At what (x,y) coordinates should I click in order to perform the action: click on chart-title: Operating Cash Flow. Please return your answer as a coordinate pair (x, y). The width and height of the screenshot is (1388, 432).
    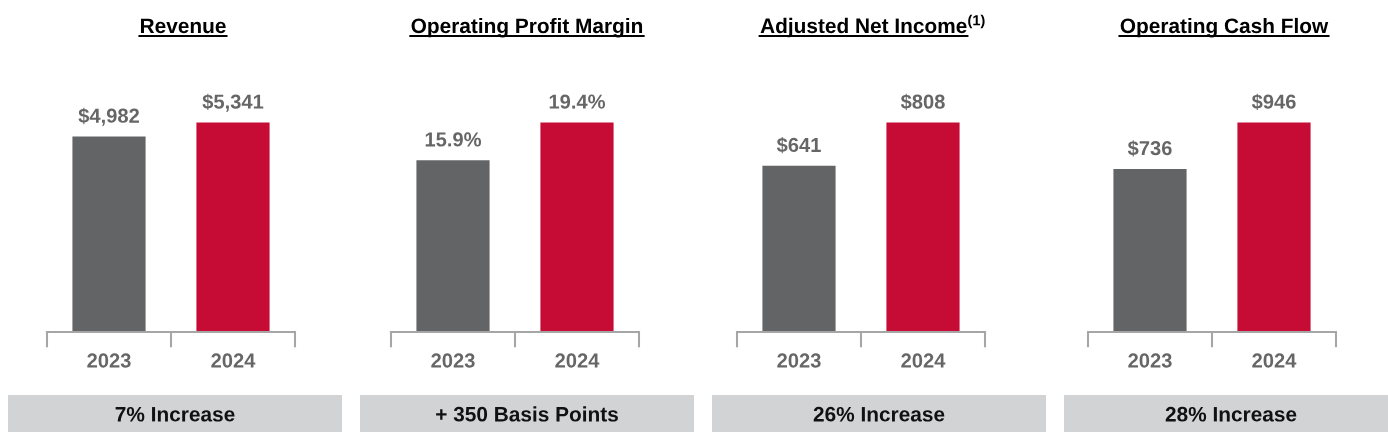
    Looking at the image, I should click on (1224, 27).